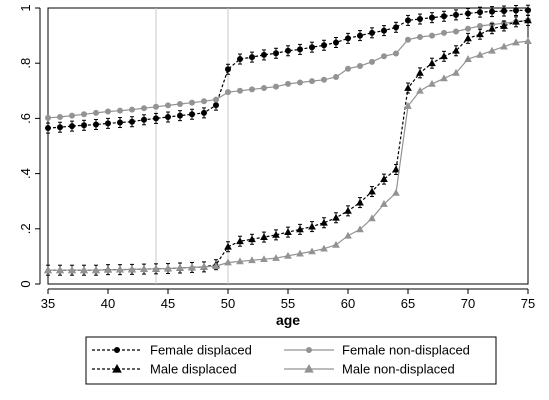  Describe the element at coordinates (168, 303) in the screenshot. I see `x-tick-label: 45` at that location.